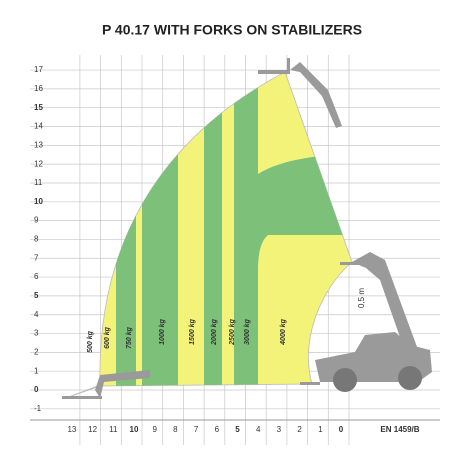 This screenshot has height=460, width=454. Describe the element at coordinates (36, 370) in the screenshot. I see `y-tick-label: 1` at that location.